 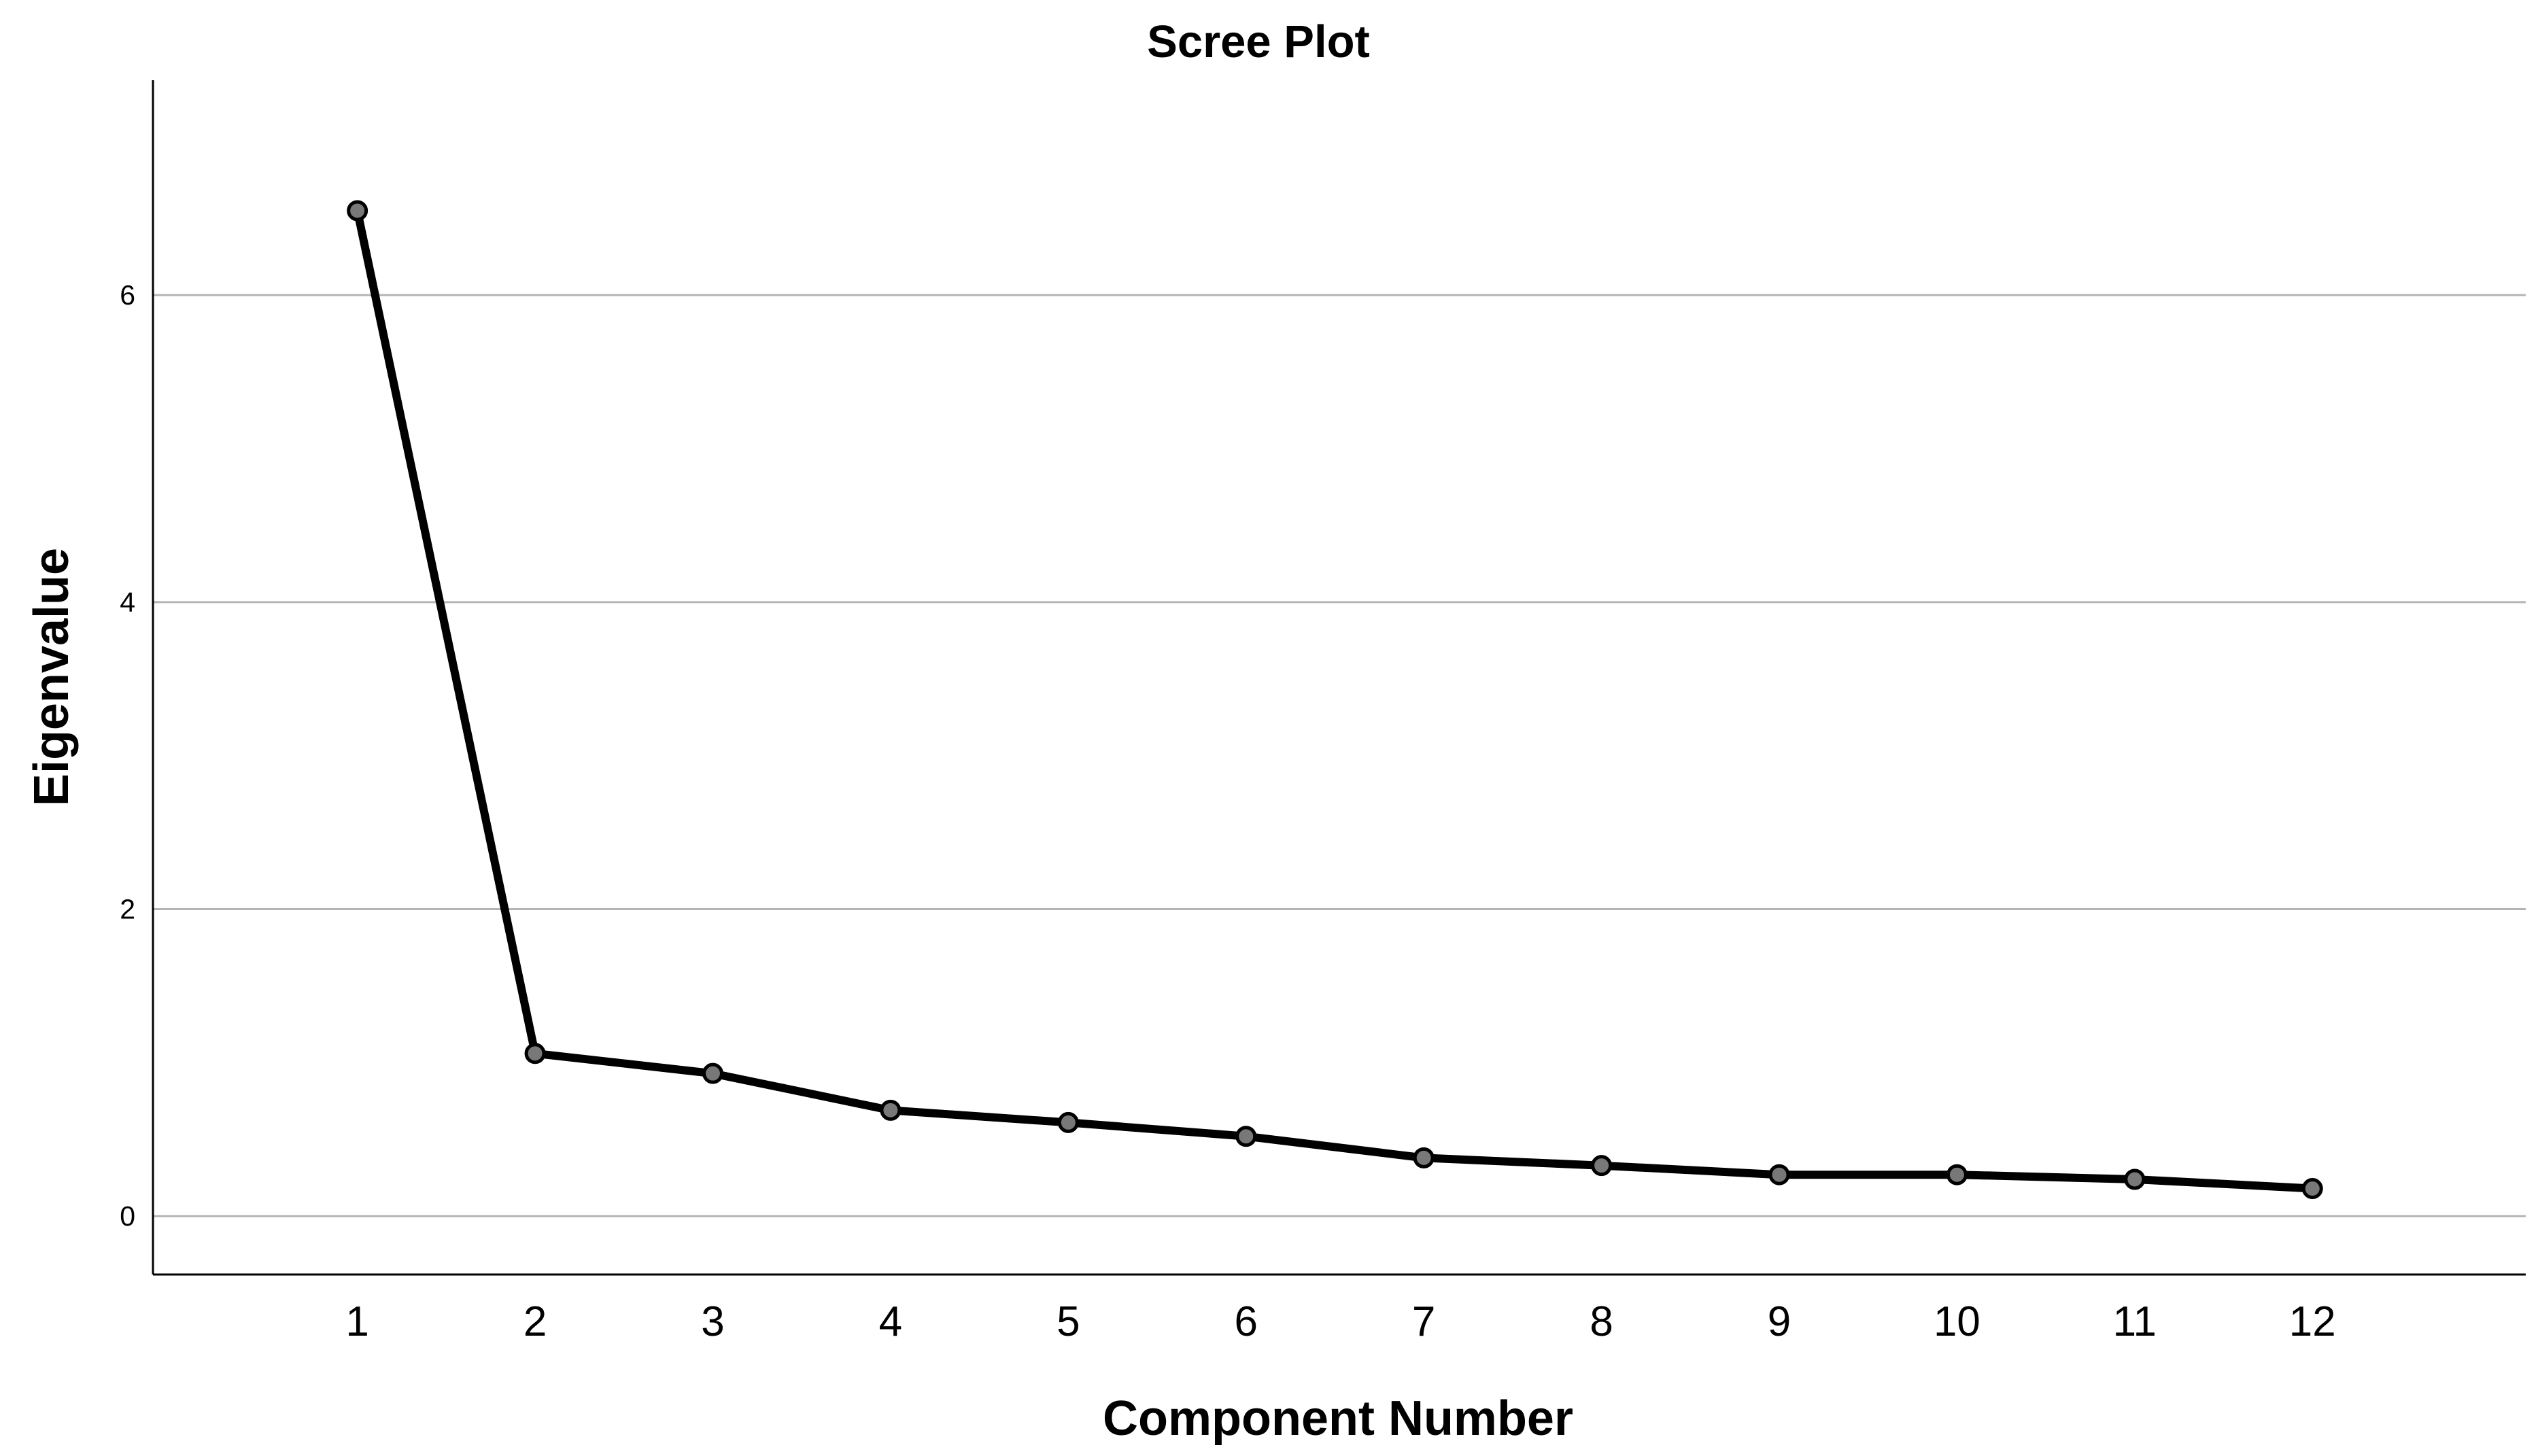 What do you see at coordinates (356, 1322) in the screenshot?
I see `x-tick-label: 1` at bounding box center [356, 1322].